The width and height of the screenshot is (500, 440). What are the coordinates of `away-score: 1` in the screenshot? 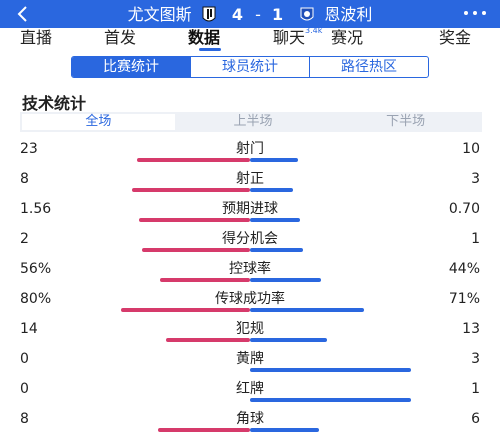 It's located at (278, 14).